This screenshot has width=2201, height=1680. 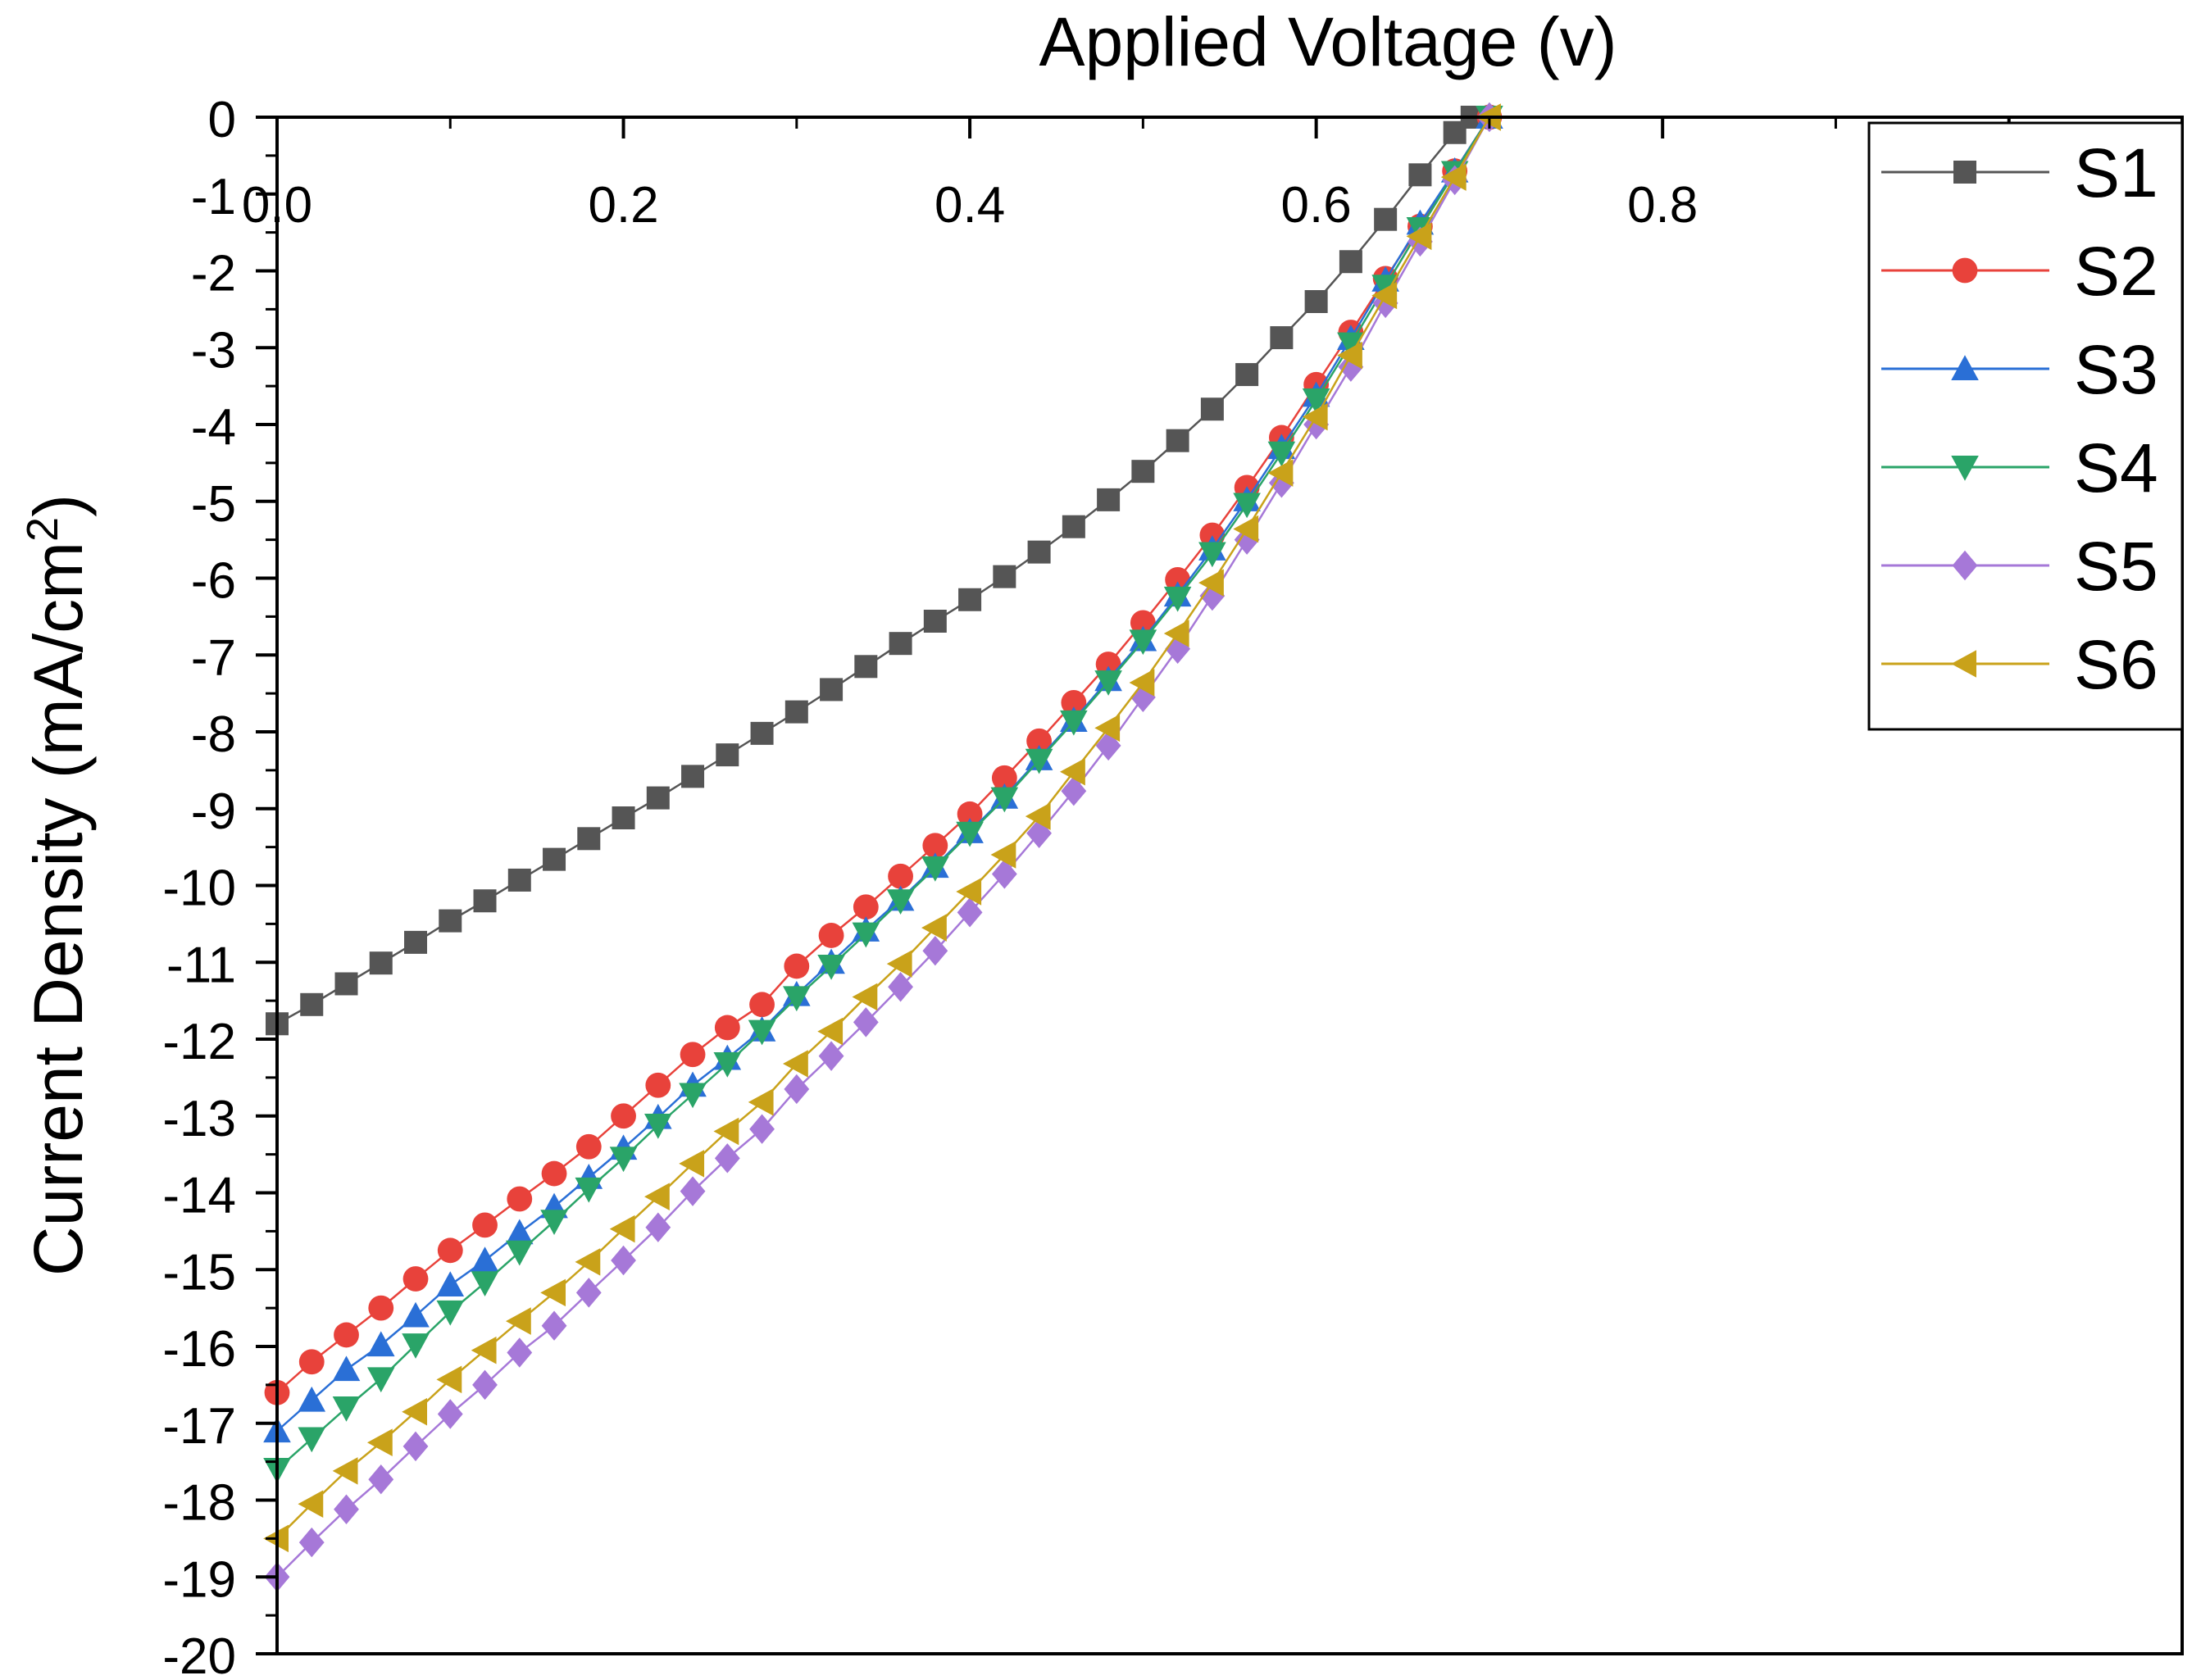 What do you see at coordinates (2116, 664) in the screenshot?
I see `legend-label-s6: S6` at bounding box center [2116, 664].